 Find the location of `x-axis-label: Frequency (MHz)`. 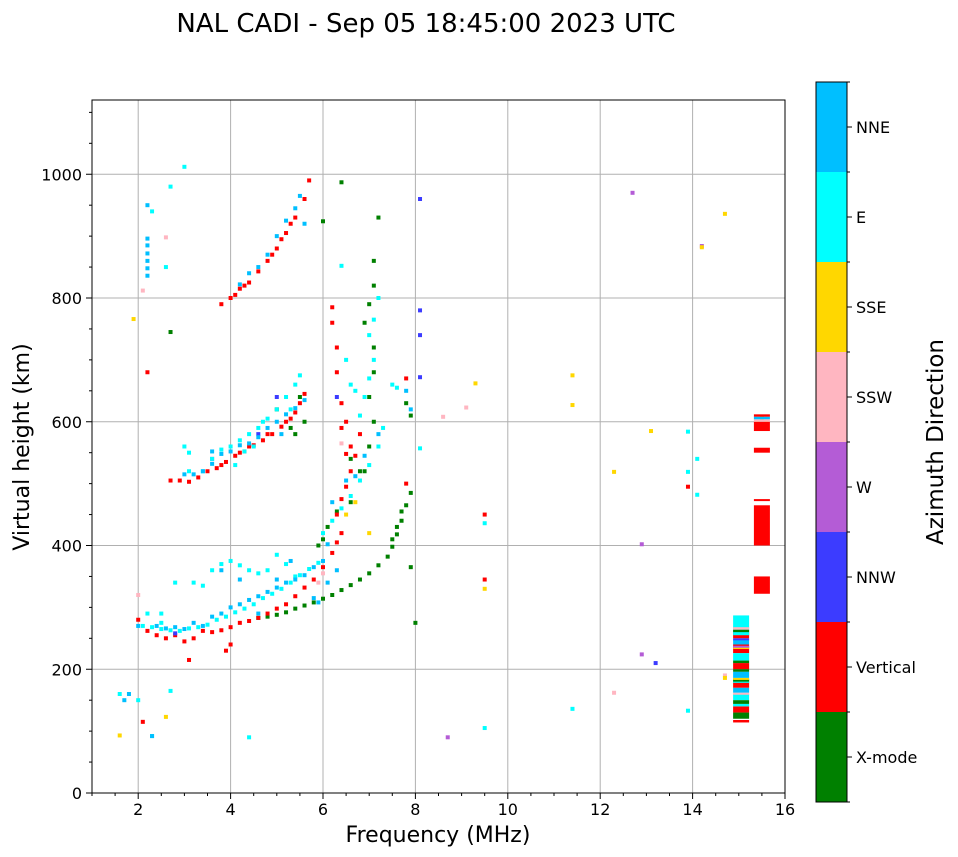

x-axis-label: Frequency (MHz) is located at coordinates (438, 835).